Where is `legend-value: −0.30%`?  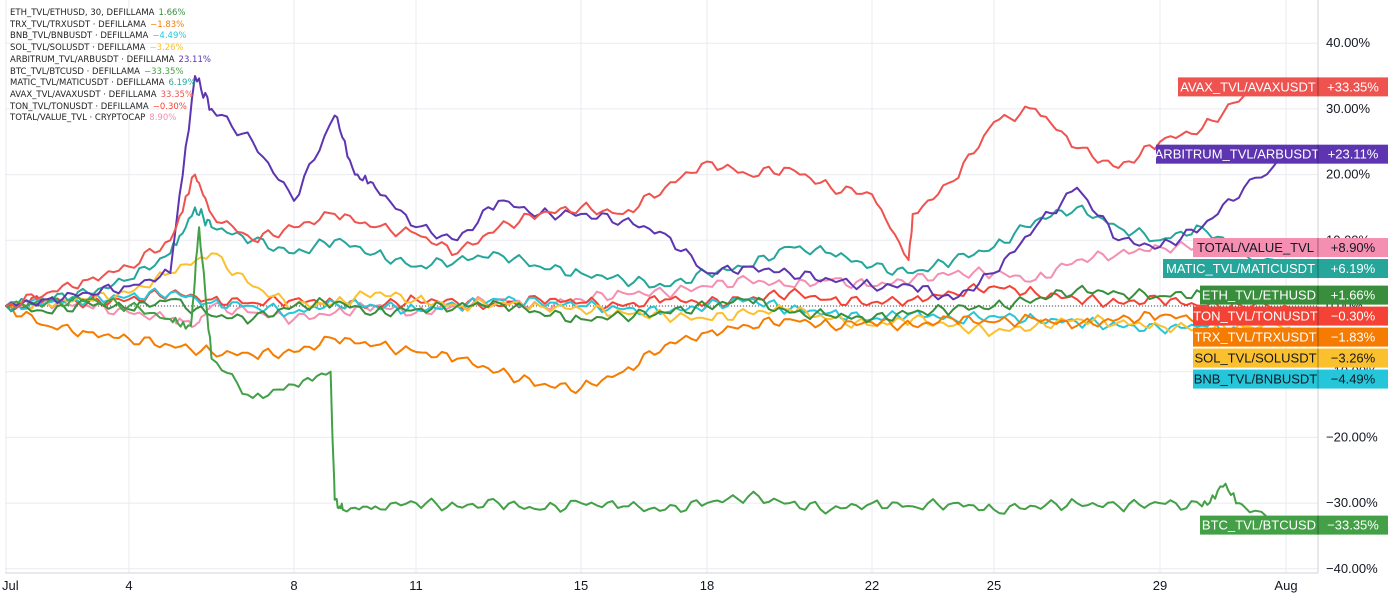
legend-value: −0.30% is located at coordinates (169, 106).